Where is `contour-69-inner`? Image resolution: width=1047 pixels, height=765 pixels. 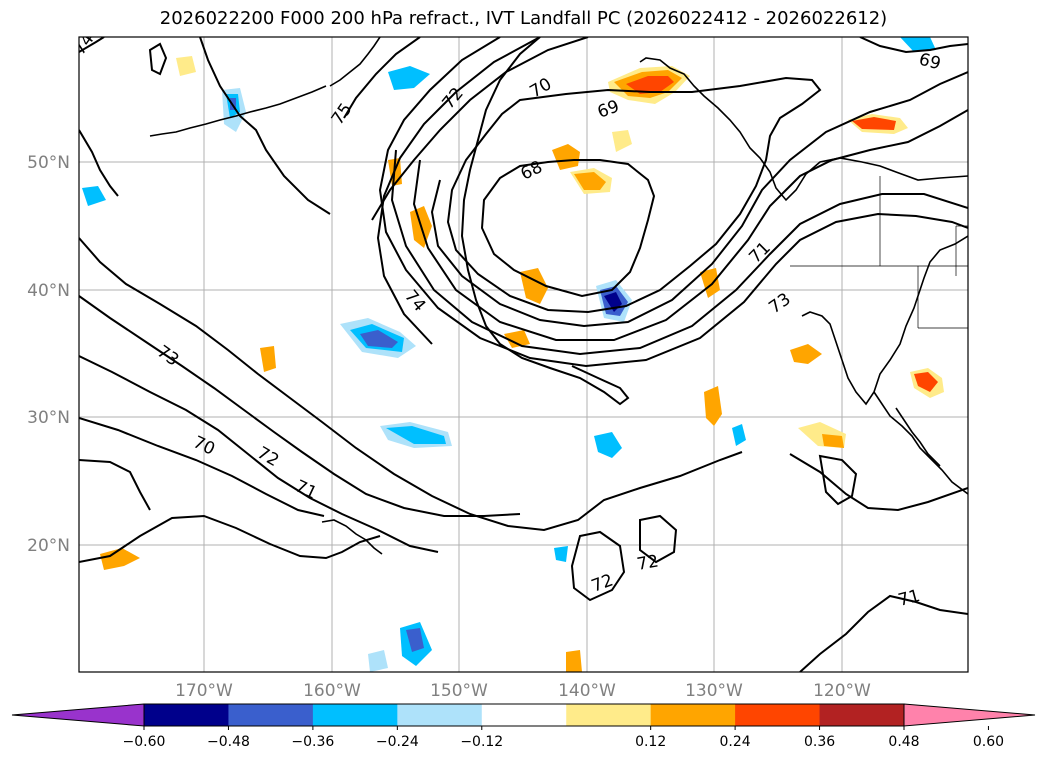
contour-69-inner is located at coordinates (634, 195).